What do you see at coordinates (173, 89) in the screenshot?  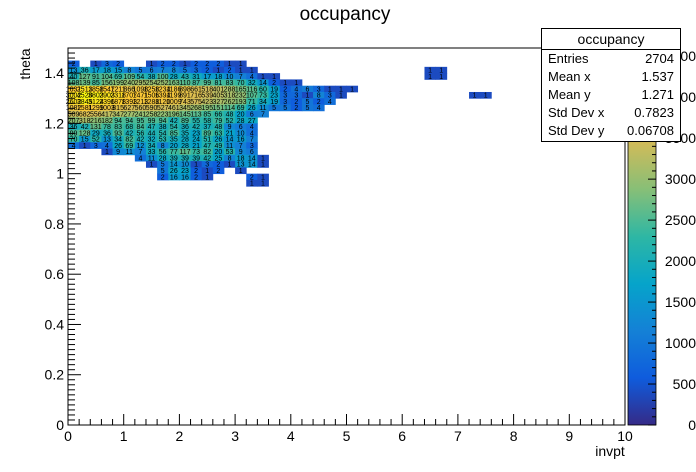 I see `cell-value-label: 1186` at bounding box center [173, 89].